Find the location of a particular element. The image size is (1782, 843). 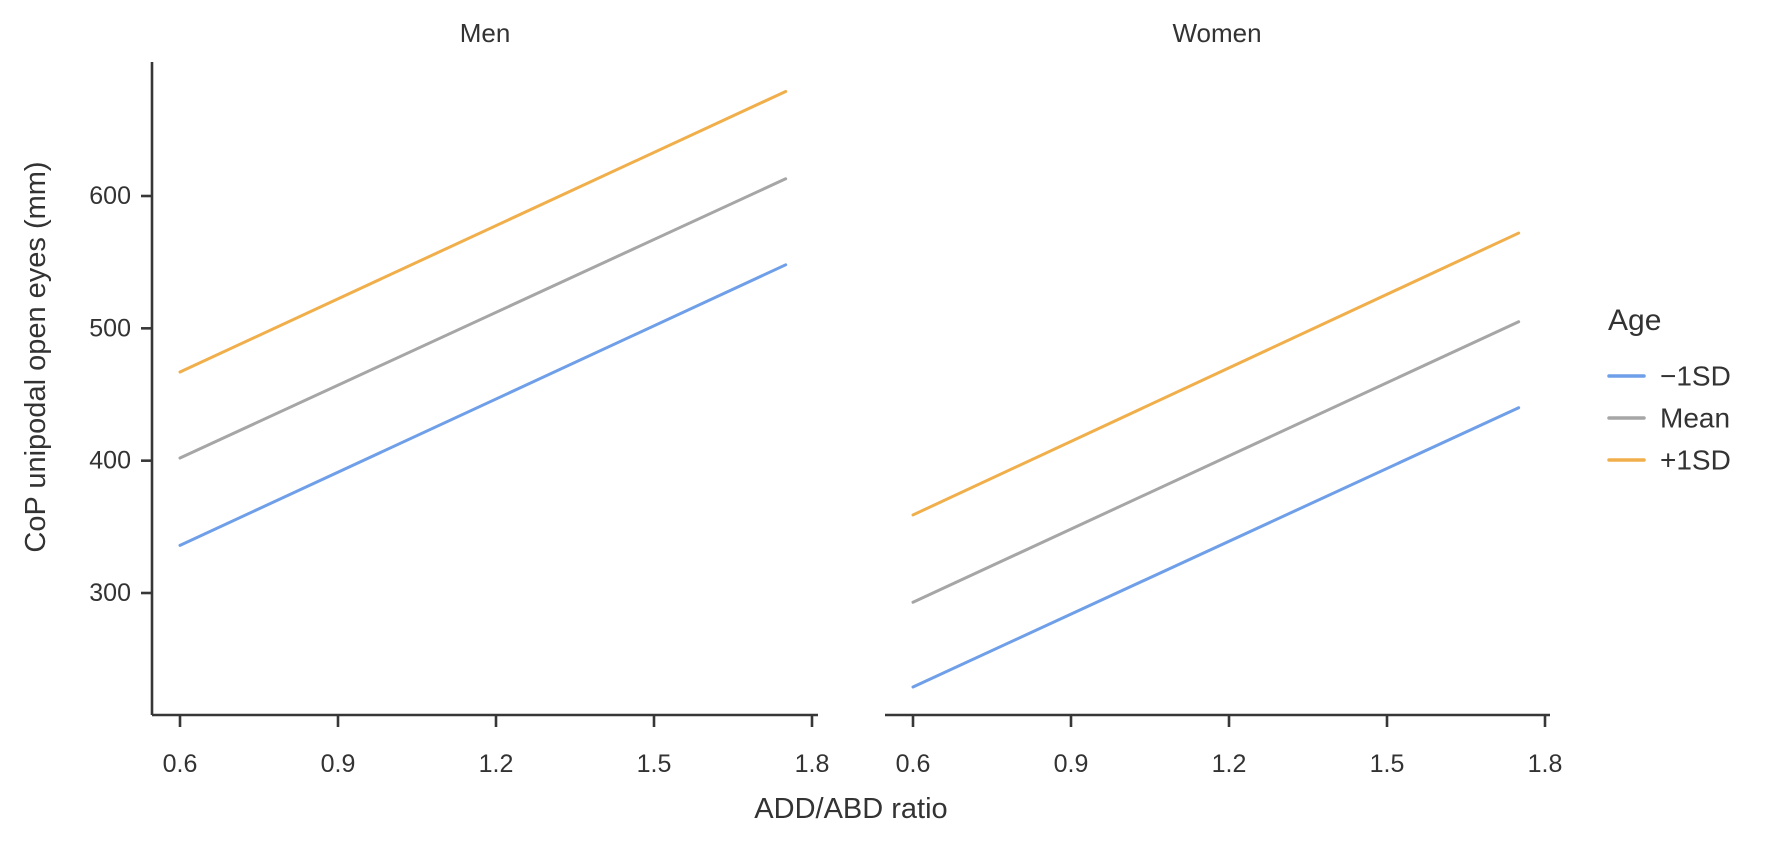

series-line-women-plus-1sd is located at coordinates (1216, 374).